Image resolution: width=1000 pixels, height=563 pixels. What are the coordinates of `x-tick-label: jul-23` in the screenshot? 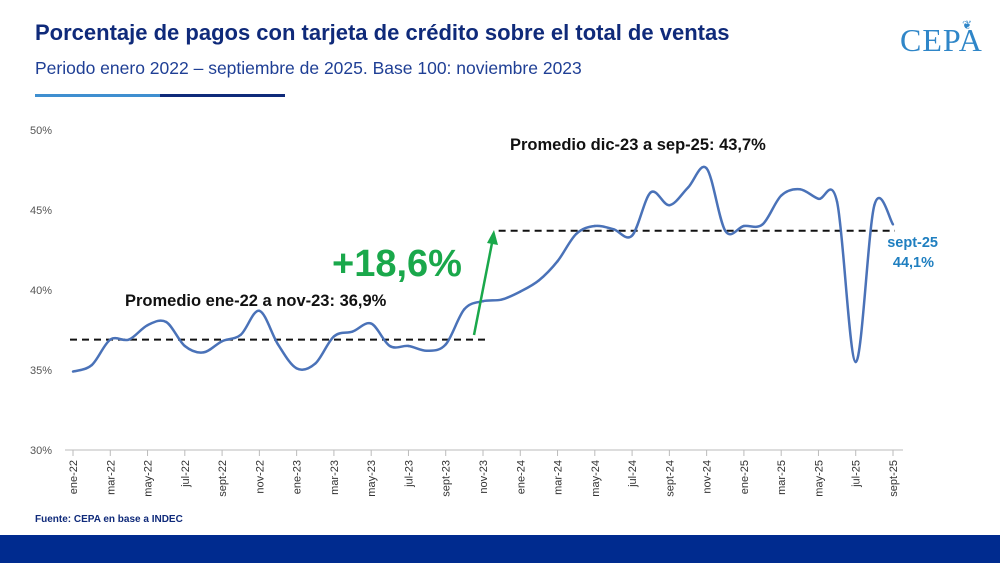 It's located at (409, 474).